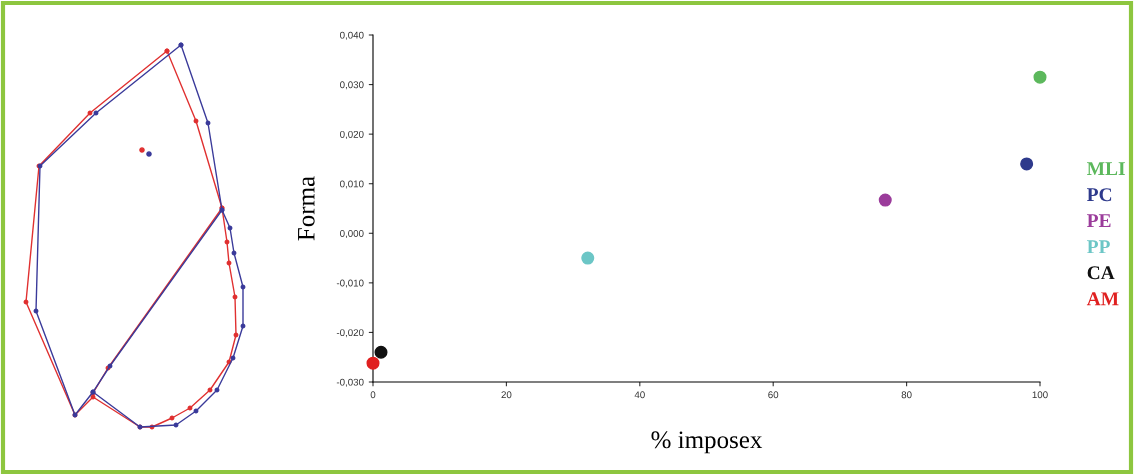  What do you see at coordinates (352, 85) in the screenshot?
I see `y-tick-label: 0,030` at bounding box center [352, 85].